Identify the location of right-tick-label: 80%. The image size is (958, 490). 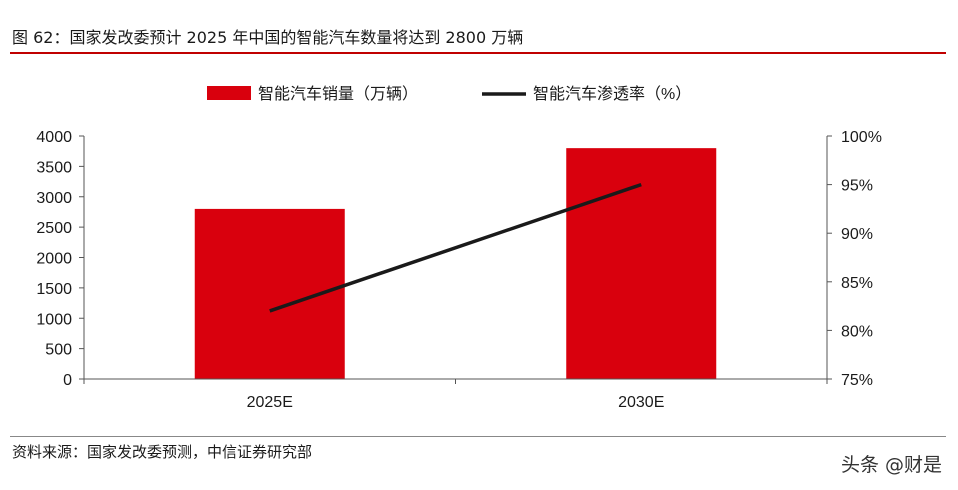
(857, 331).